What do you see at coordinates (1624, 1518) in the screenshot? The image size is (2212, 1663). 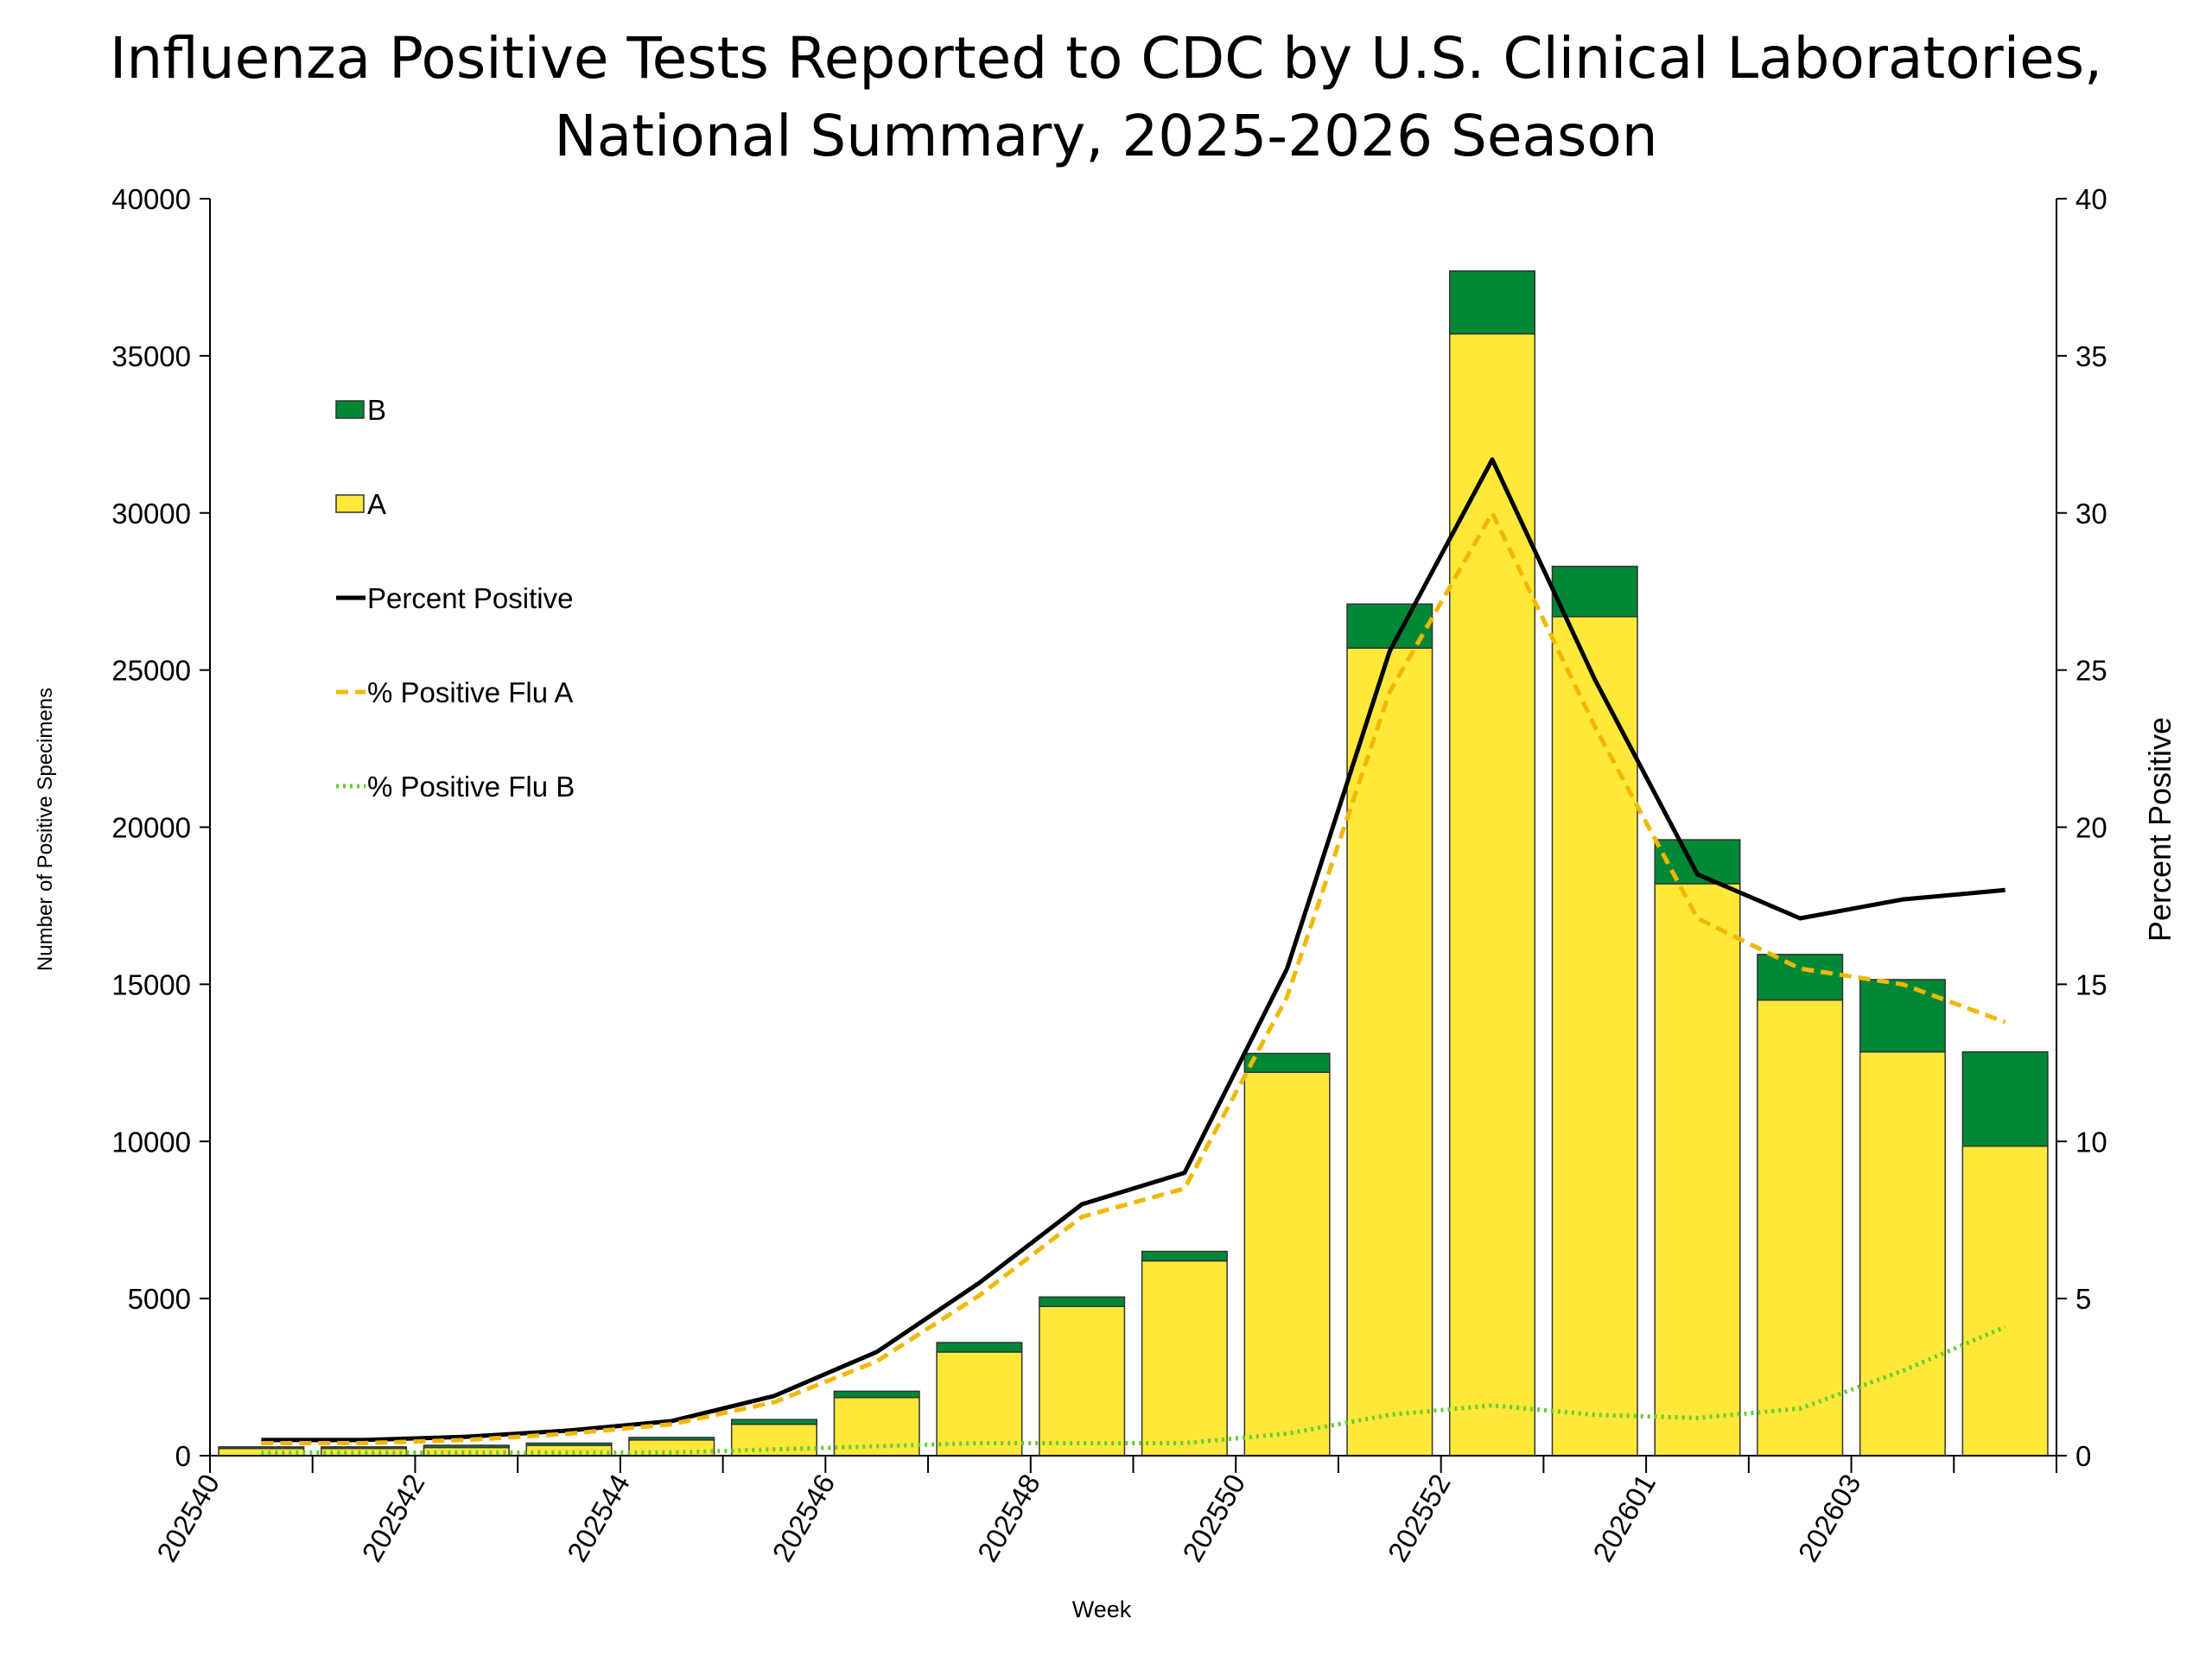 I see `x-tick-label: 202601` at bounding box center [1624, 1518].